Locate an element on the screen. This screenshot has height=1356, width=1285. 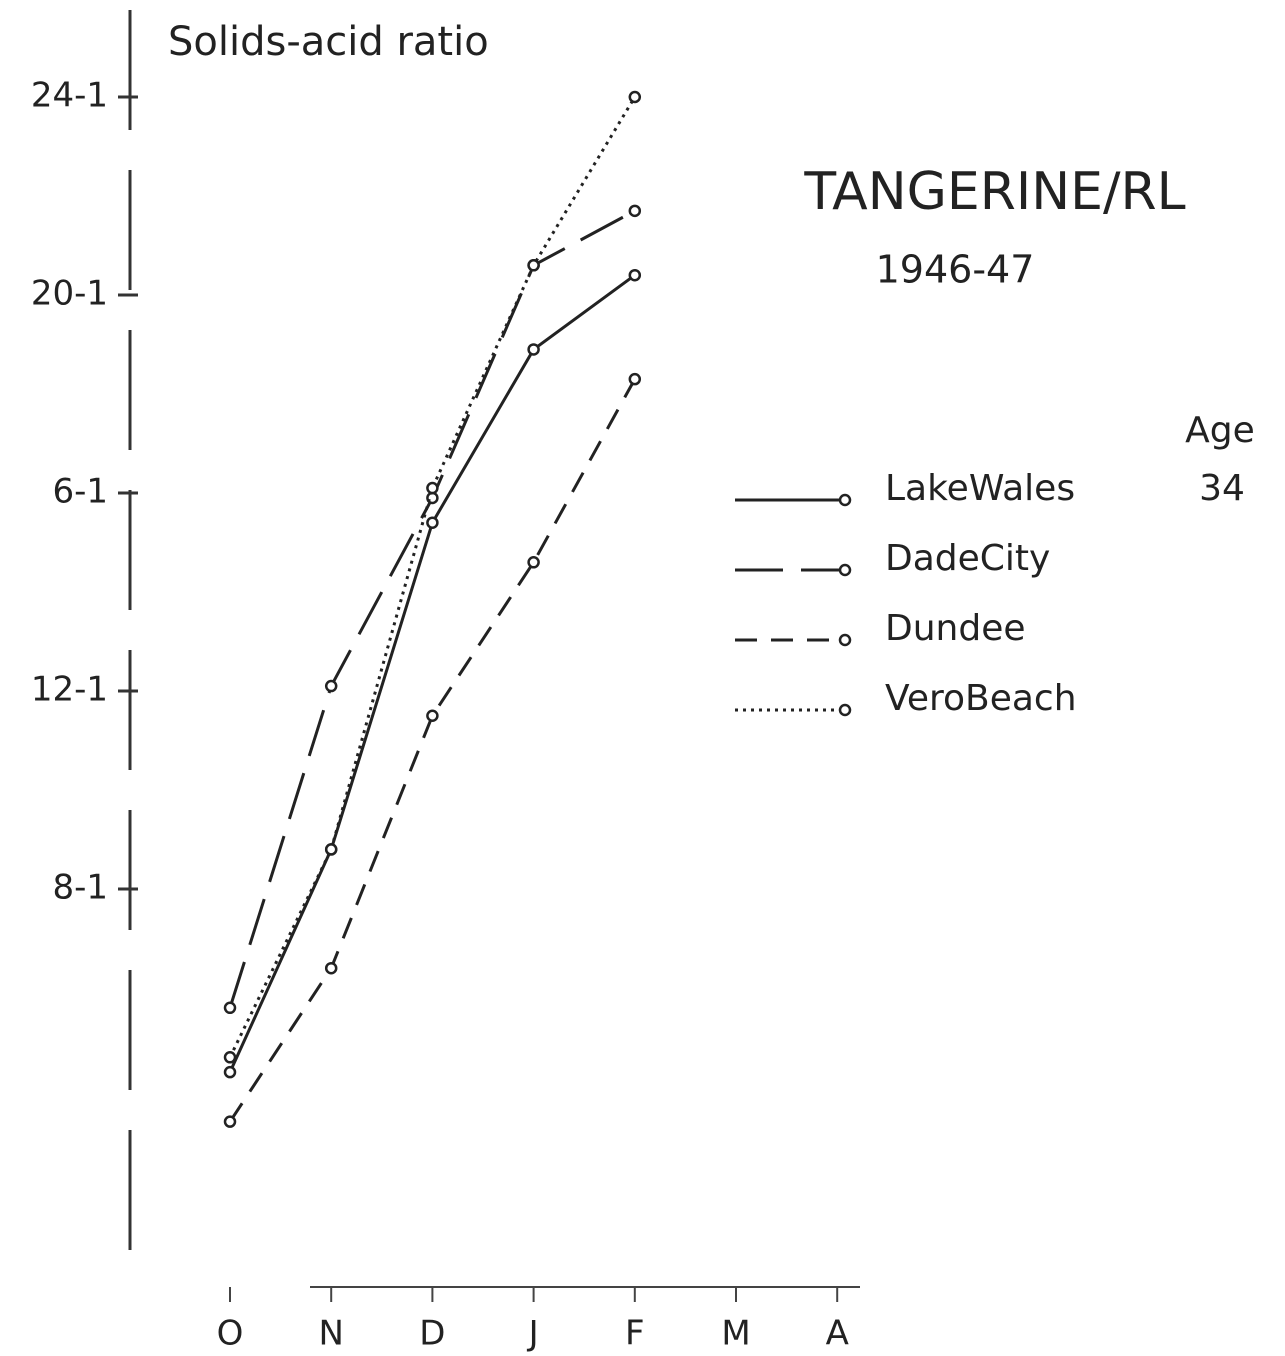
legend-label: Dundee is located at coordinates (955, 628).